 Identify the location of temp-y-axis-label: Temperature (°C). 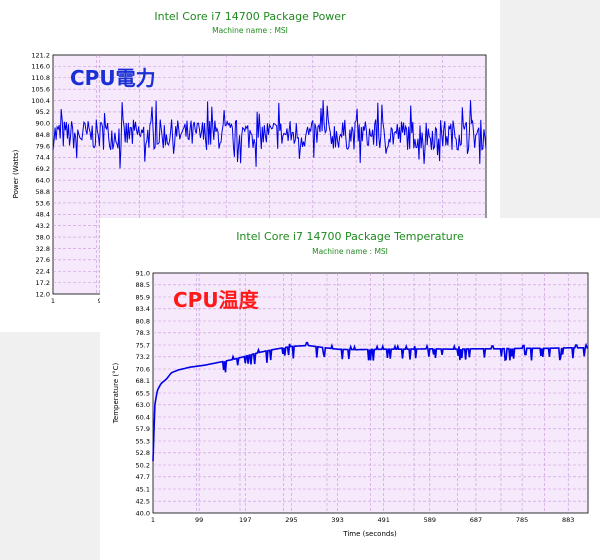
(116, 394).